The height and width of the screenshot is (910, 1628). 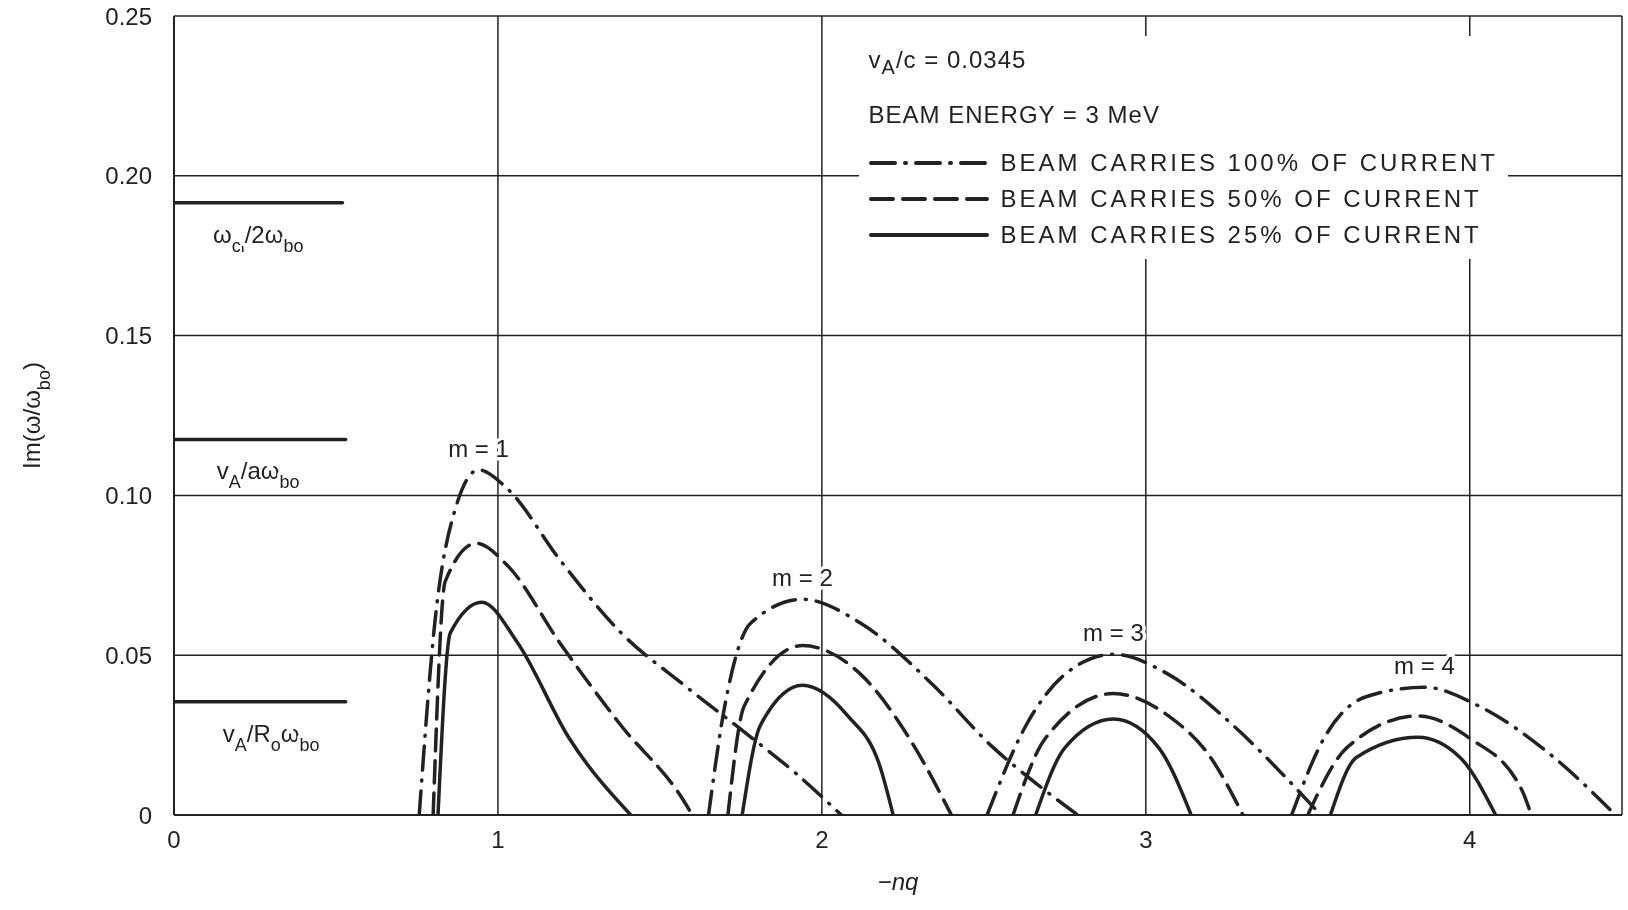 What do you see at coordinates (1424, 666) in the screenshot?
I see `annotation: m = 4` at bounding box center [1424, 666].